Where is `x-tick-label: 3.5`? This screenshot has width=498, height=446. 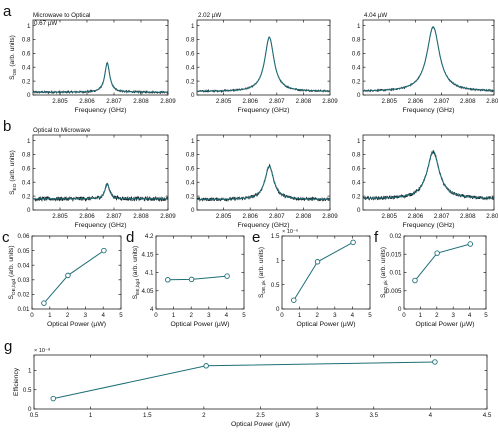
x-tick-label: 3.5 is located at coordinates (373, 415).